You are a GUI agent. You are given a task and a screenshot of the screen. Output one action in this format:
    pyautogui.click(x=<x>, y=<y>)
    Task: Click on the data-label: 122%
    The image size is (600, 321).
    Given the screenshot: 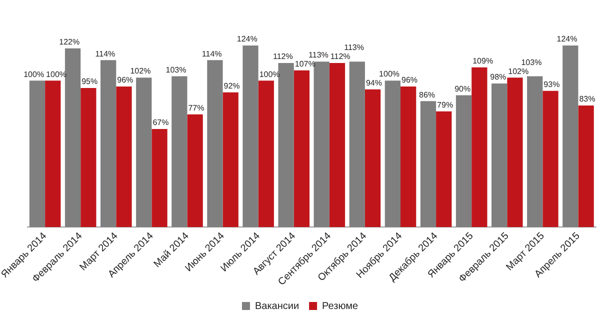 What is the action you would take?
    pyautogui.click(x=69, y=42)
    